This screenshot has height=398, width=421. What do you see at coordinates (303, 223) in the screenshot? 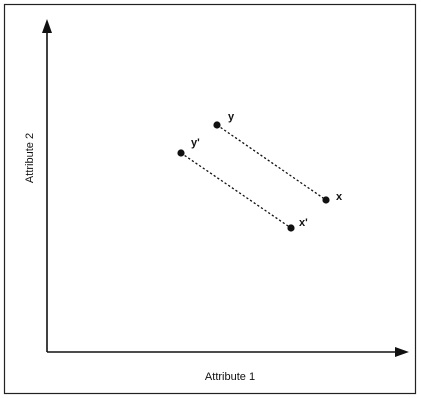
I see `point-label-x-prime: x'` at bounding box center [303, 223].